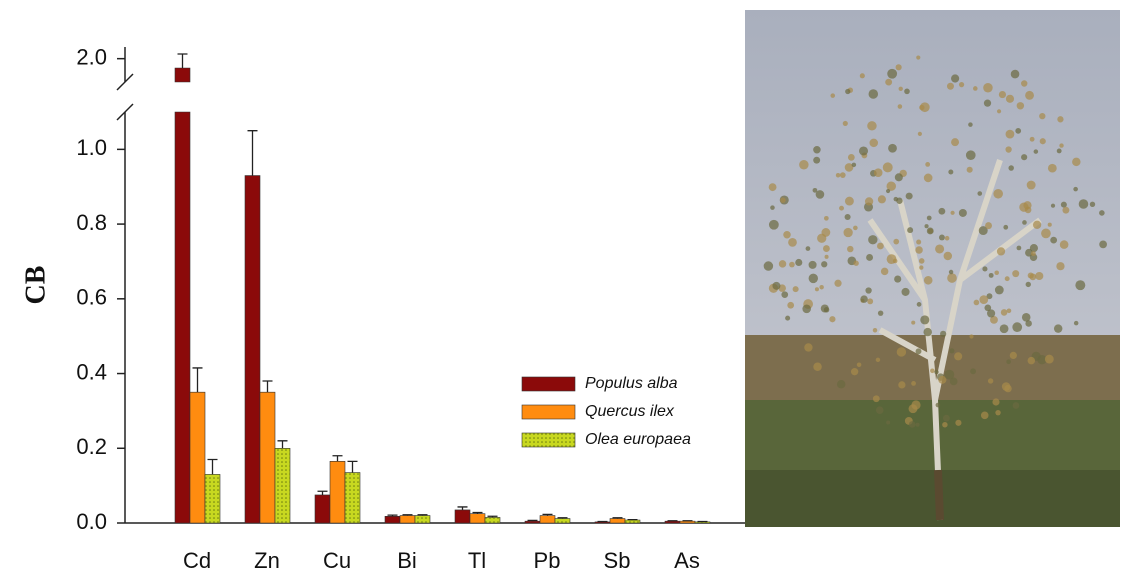 The image size is (1125, 580). I want to click on x-tick-label: Cd, so click(197, 560).